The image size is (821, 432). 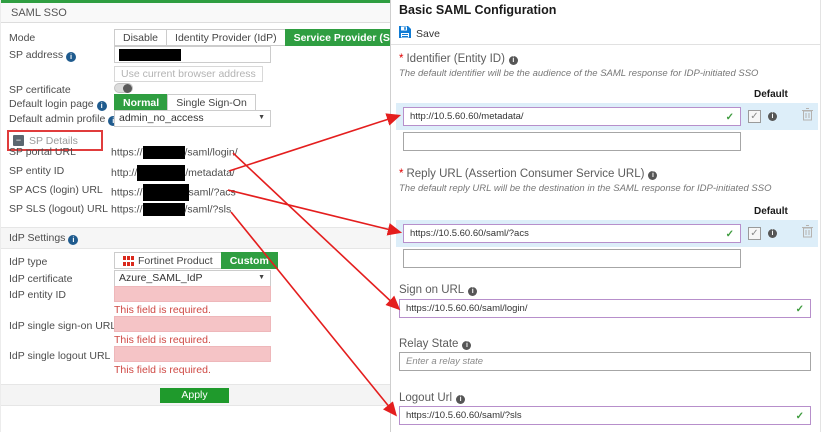 I want to click on idp-slo-url-error: This field is required., so click(x=162, y=370).